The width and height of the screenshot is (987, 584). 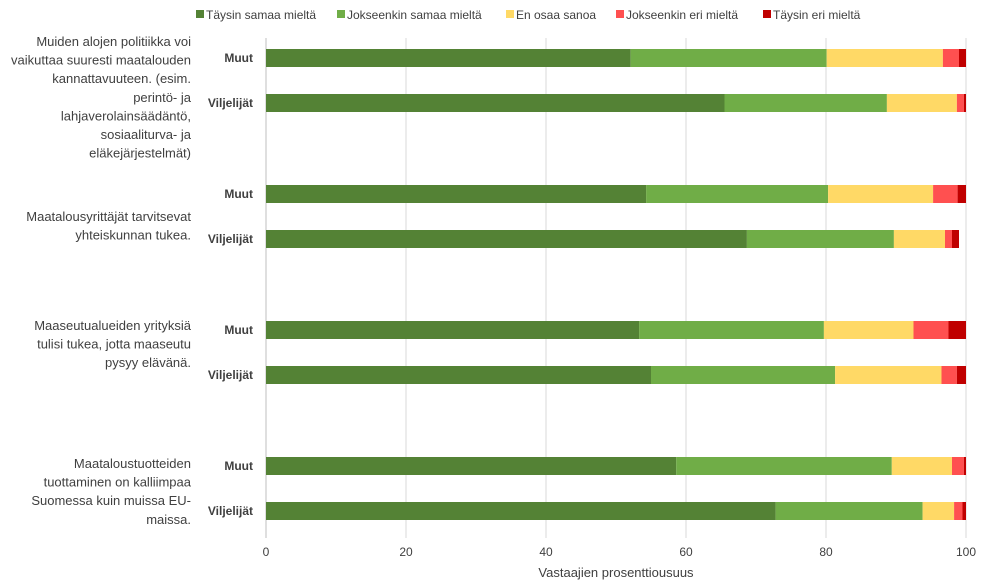 What do you see at coordinates (101, 60) in the screenshot?
I see `category-label-line: vaikuttaa suuresti maatalouden` at bounding box center [101, 60].